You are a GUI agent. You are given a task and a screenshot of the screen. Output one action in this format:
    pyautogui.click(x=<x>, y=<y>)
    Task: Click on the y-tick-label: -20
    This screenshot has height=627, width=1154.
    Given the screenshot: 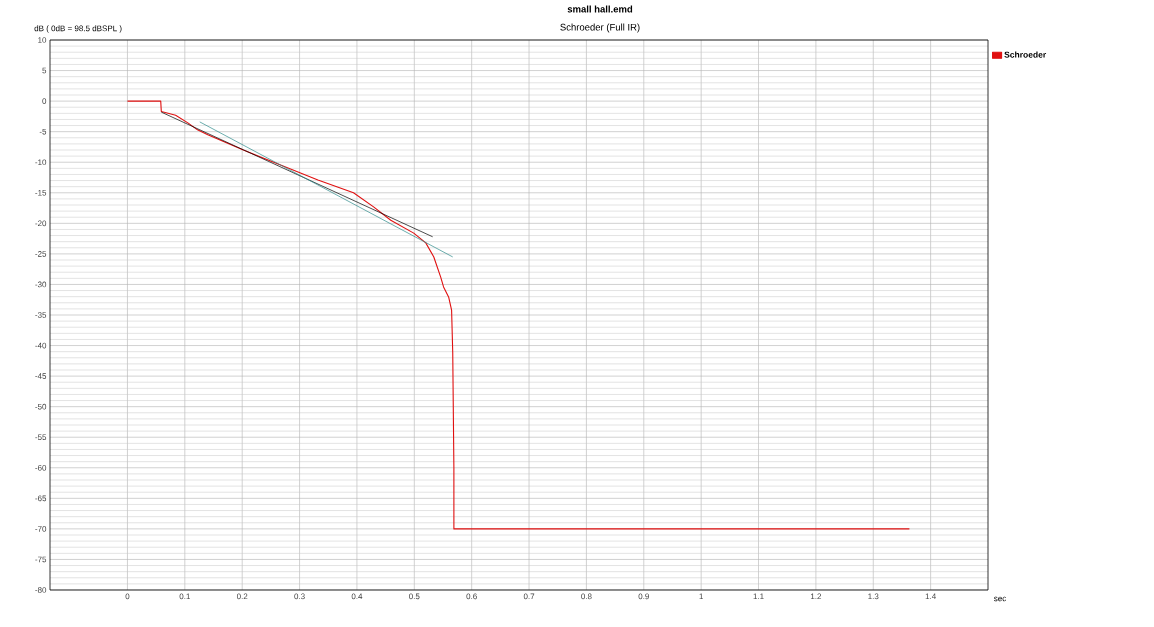 What is the action you would take?
    pyautogui.click(x=41, y=223)
    